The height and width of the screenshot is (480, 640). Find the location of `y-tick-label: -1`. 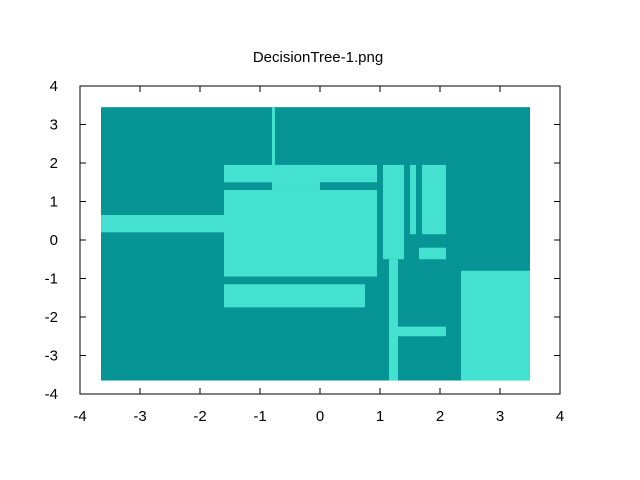

y-tick-label: -1 is located at coordinates (51, 279).